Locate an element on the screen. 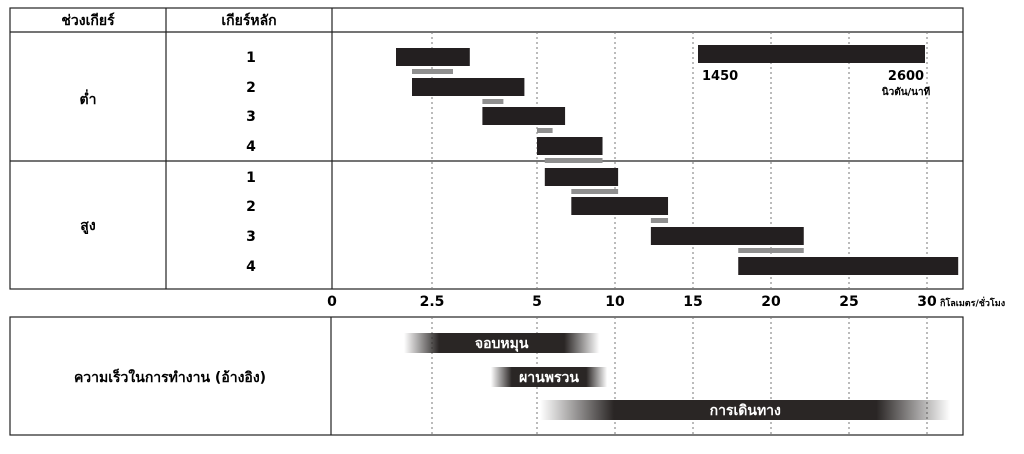  x-tick-label: 5 is located at coordinates (537, 302).